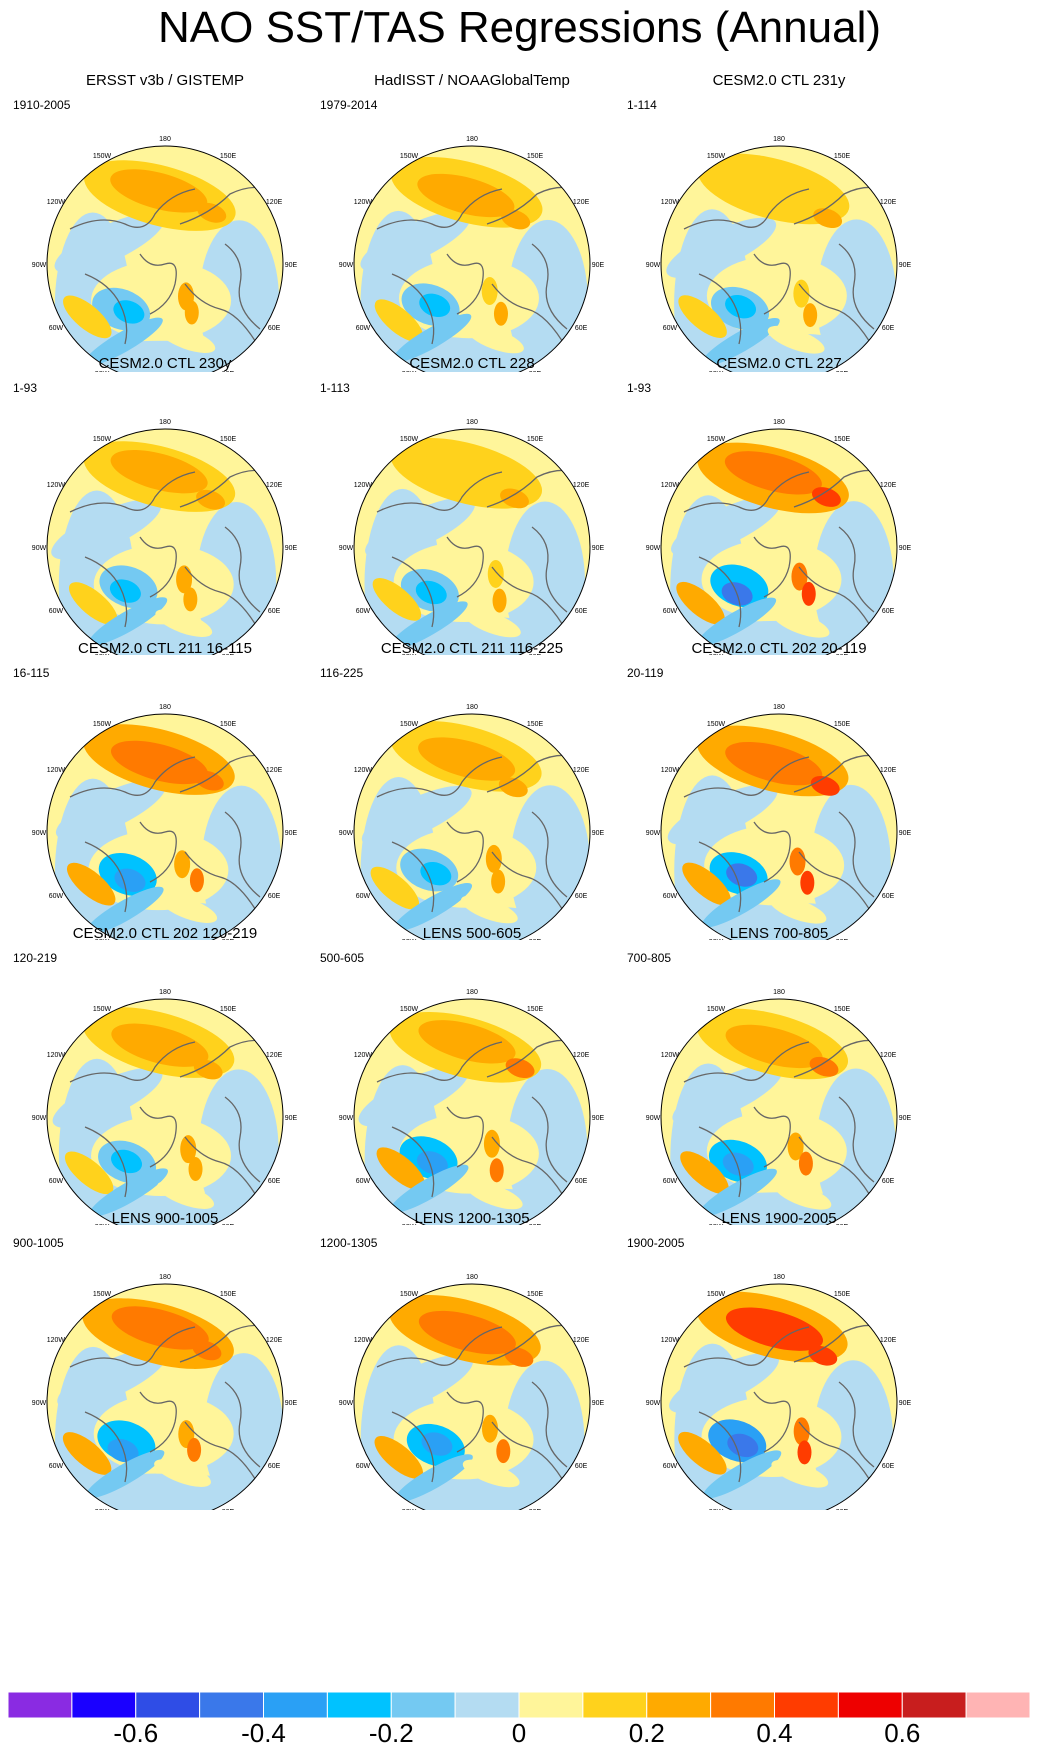 The image size is (1039, 1762). I want to click on colorbar-tick-label: 0, so click(519, 1733).